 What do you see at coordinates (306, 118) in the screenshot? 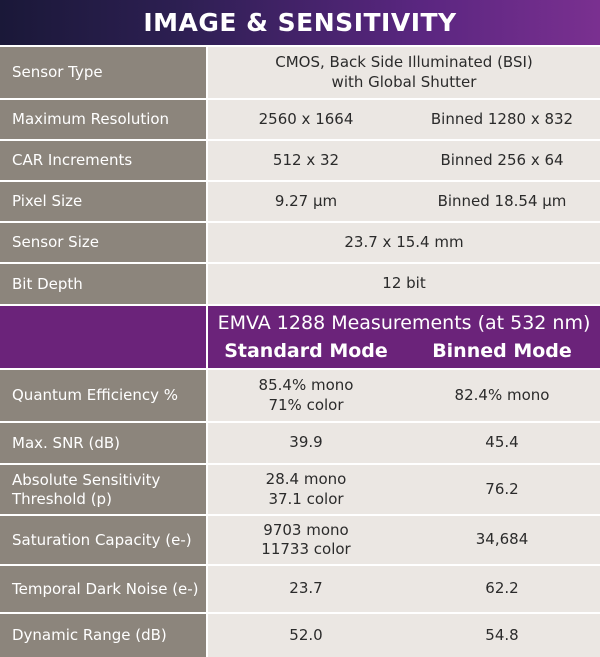
I see `standard-value: 2560 x 1664` at bounding box center [306, 118].